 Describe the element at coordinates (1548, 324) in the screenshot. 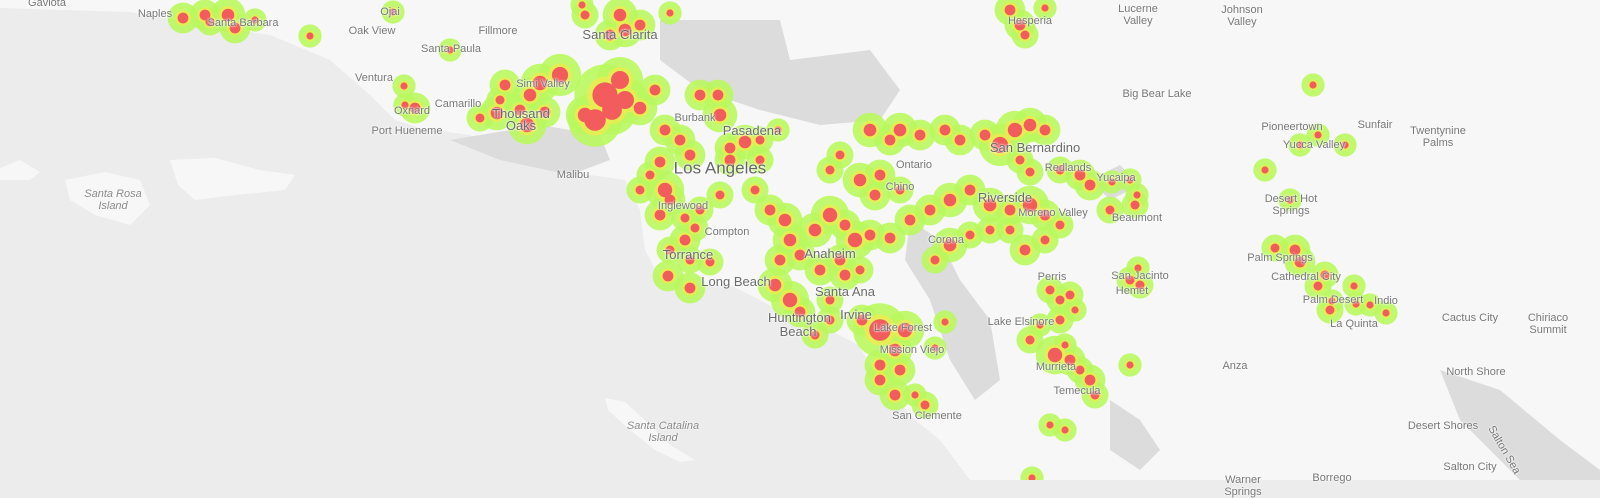

I see `label-chiriaco-summit: Chiriaco Summit` at that location.